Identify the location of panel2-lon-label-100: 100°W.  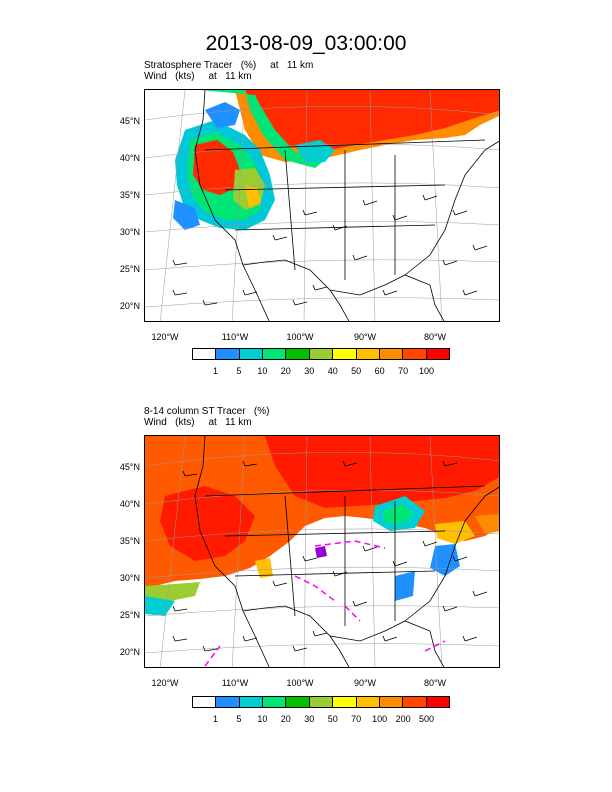
(300, 683).